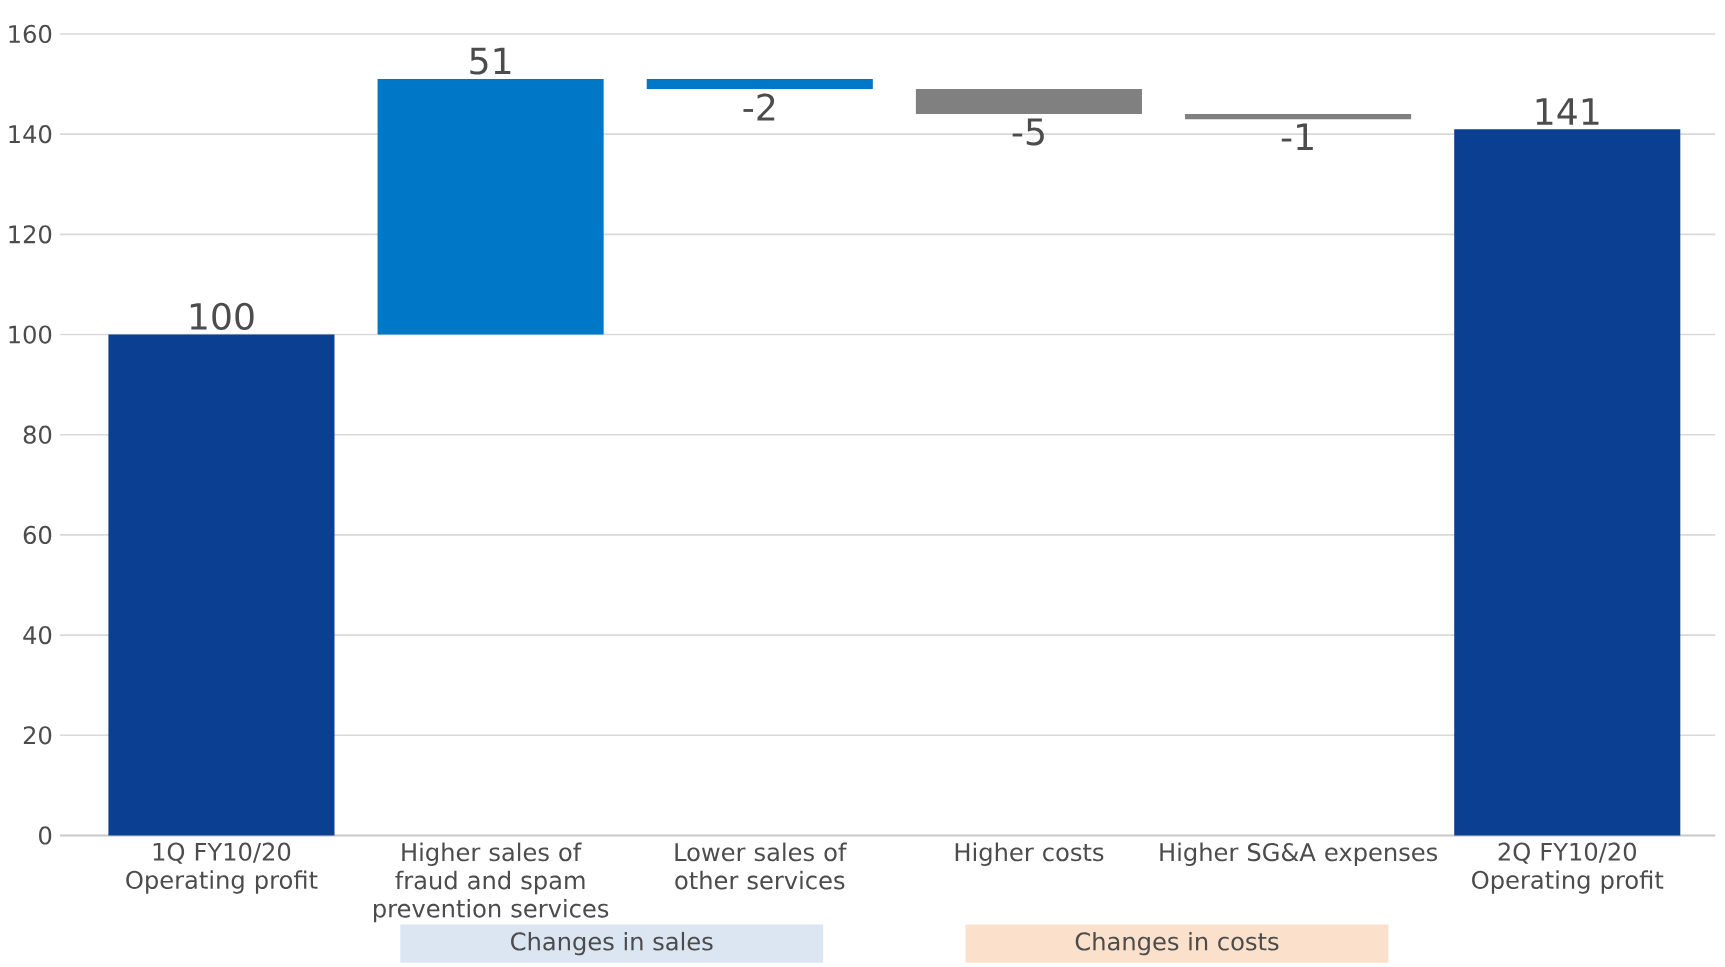 Image resolution: width=1725 pixels, height=967 pixels. Describe the element at coordinates (222, 316) in the screenshot. I see `data-label: 100` at that location.